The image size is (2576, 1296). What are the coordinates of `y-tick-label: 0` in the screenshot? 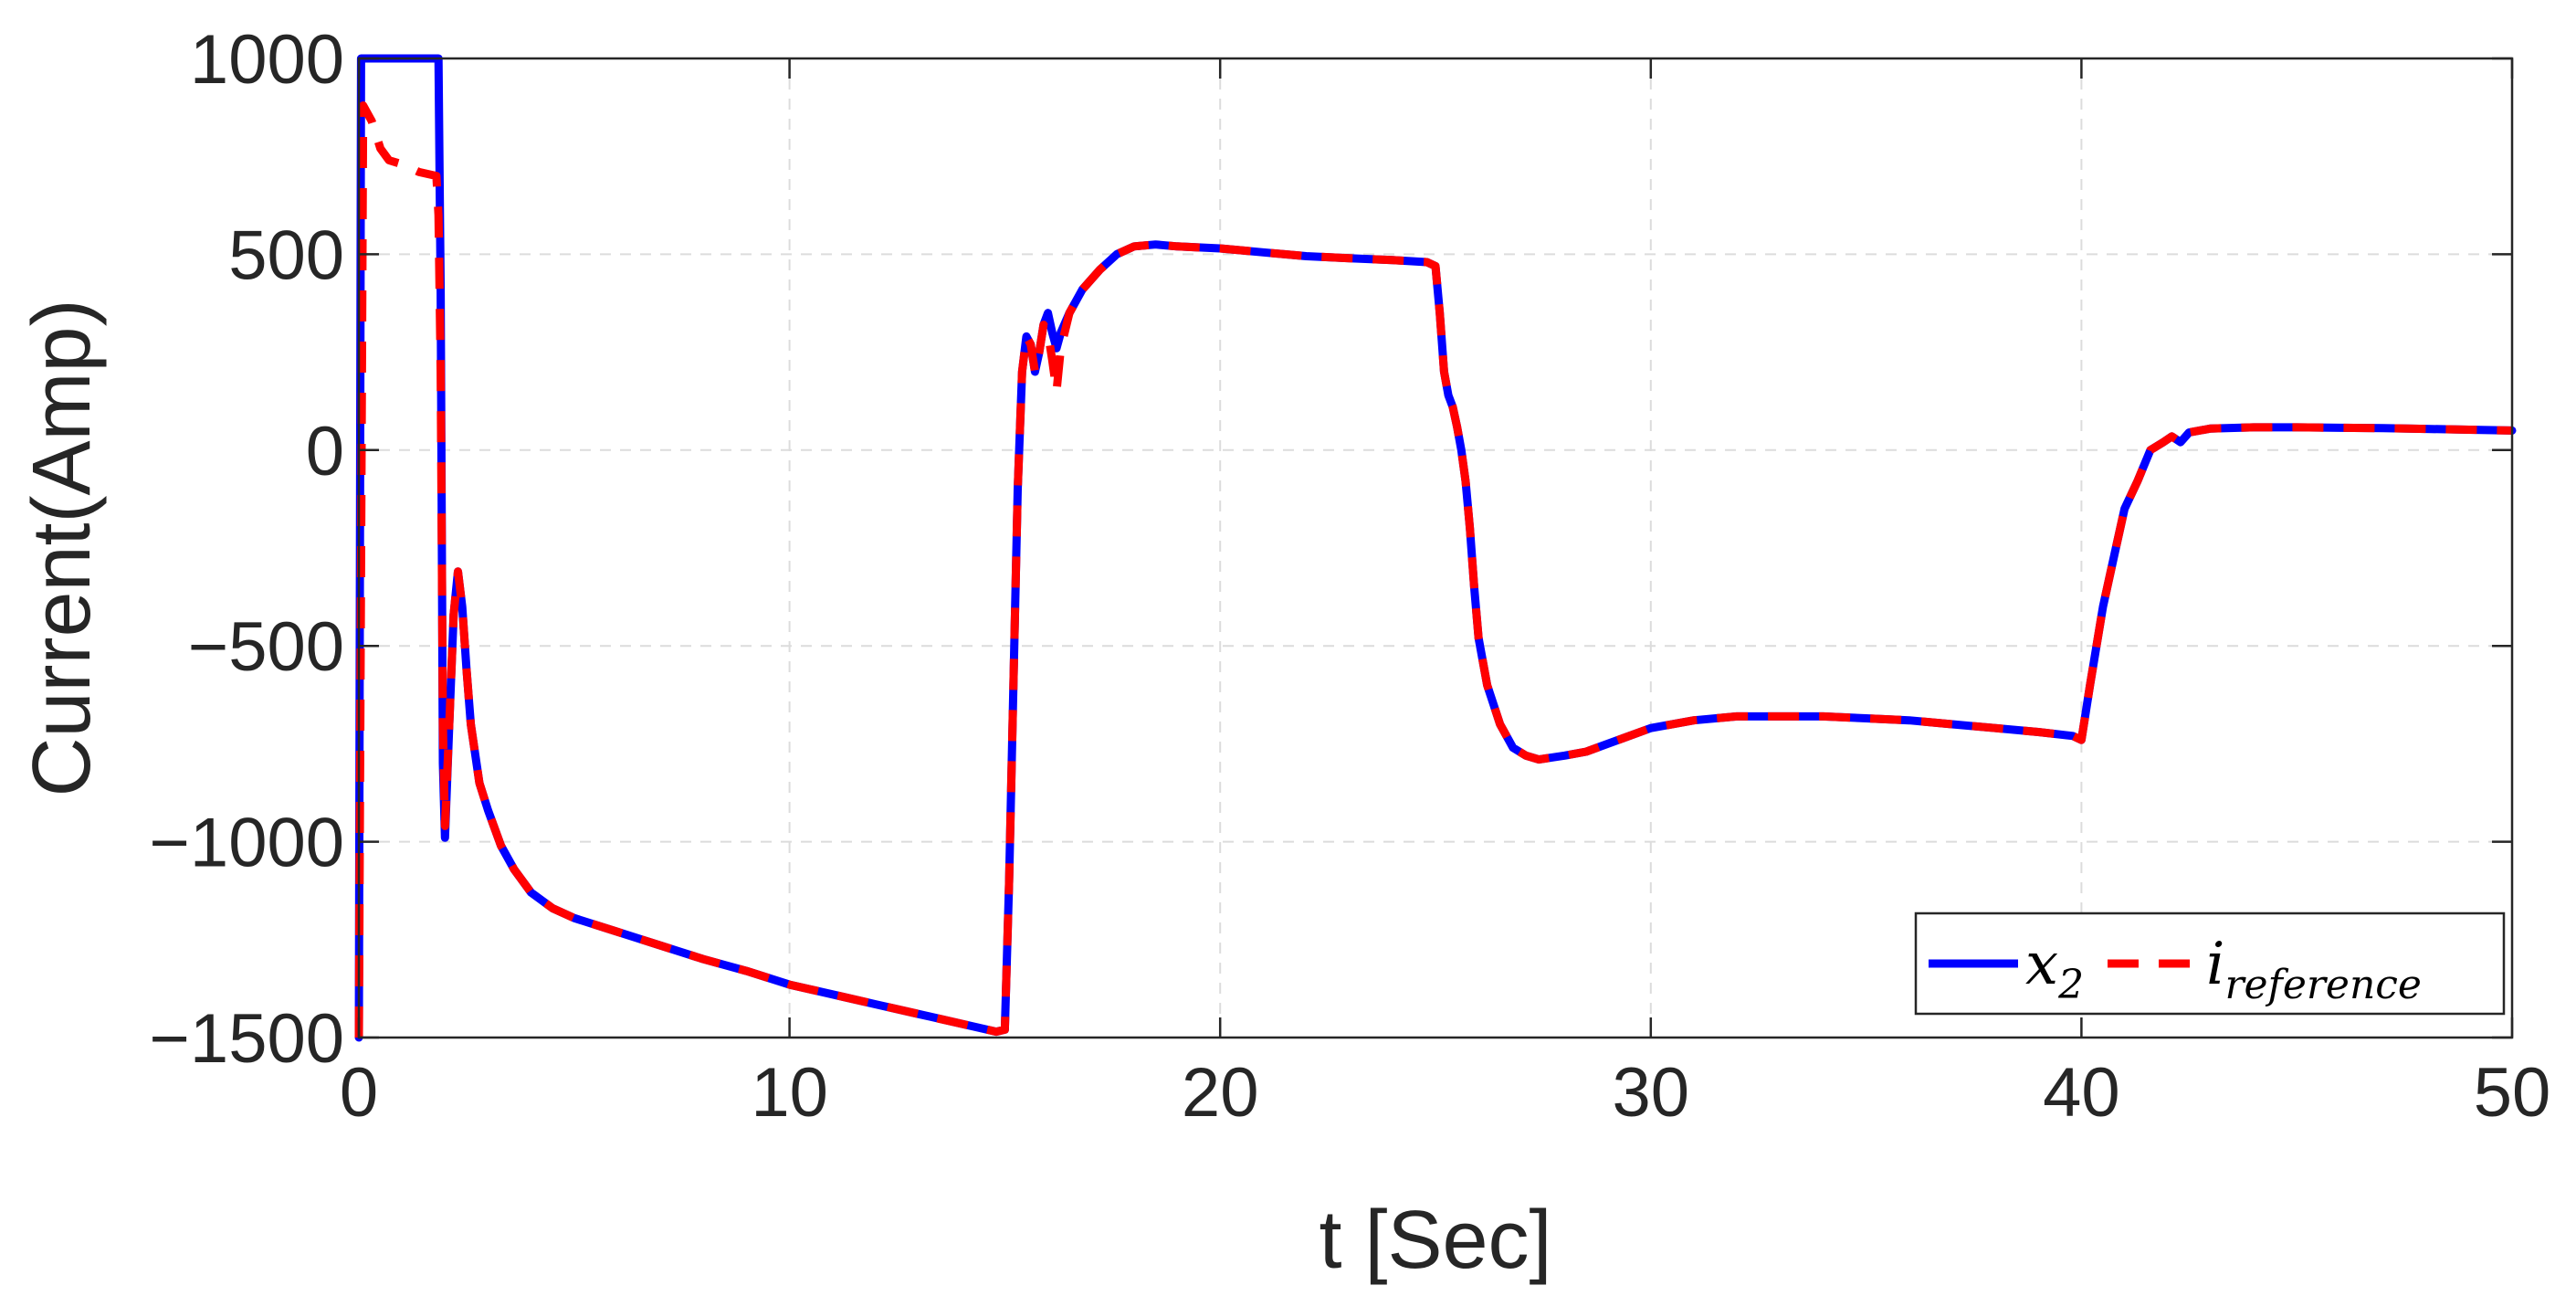 It's located at (325, 451).